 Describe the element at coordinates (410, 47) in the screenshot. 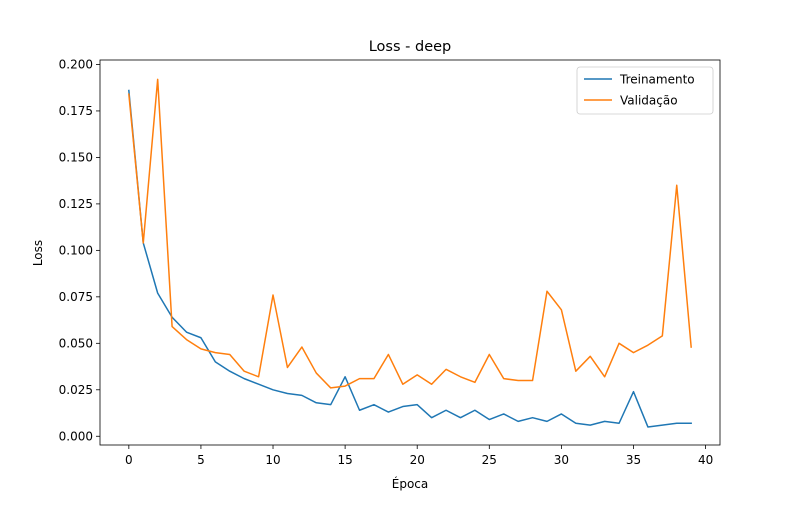

I see `chart-title: Loss - deep` at that location.